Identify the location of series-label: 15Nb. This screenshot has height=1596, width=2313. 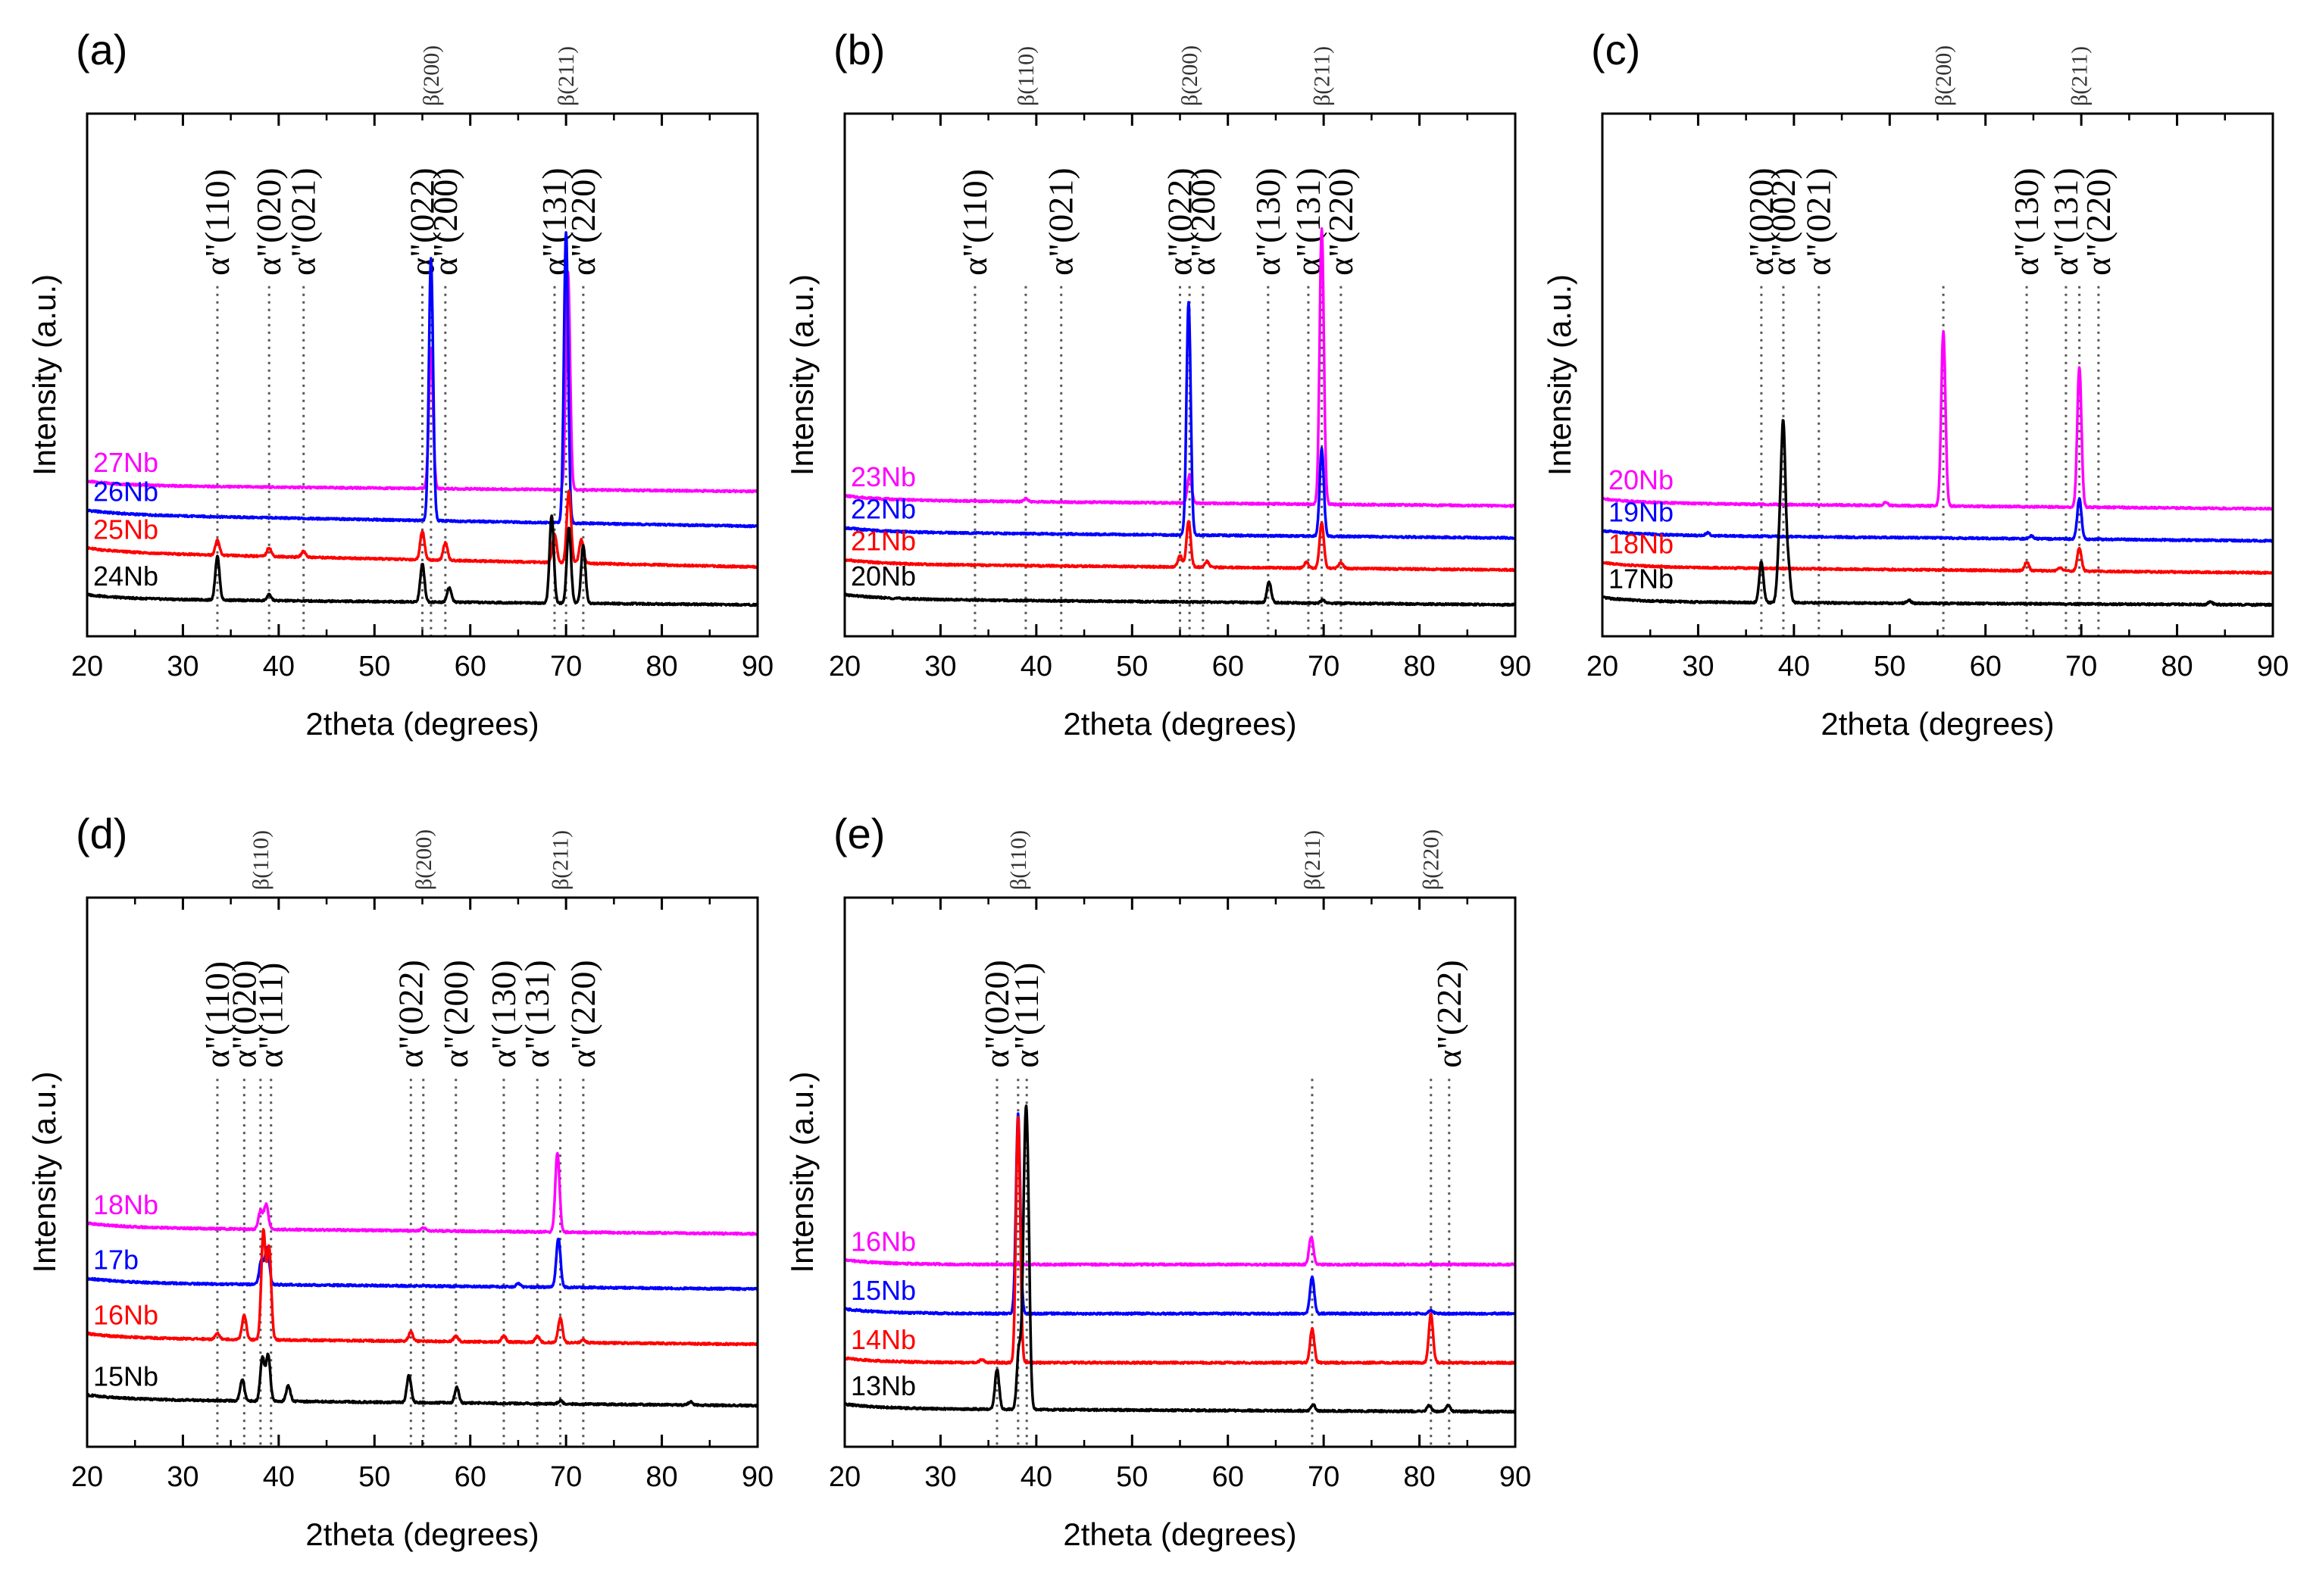
(125, 1376).